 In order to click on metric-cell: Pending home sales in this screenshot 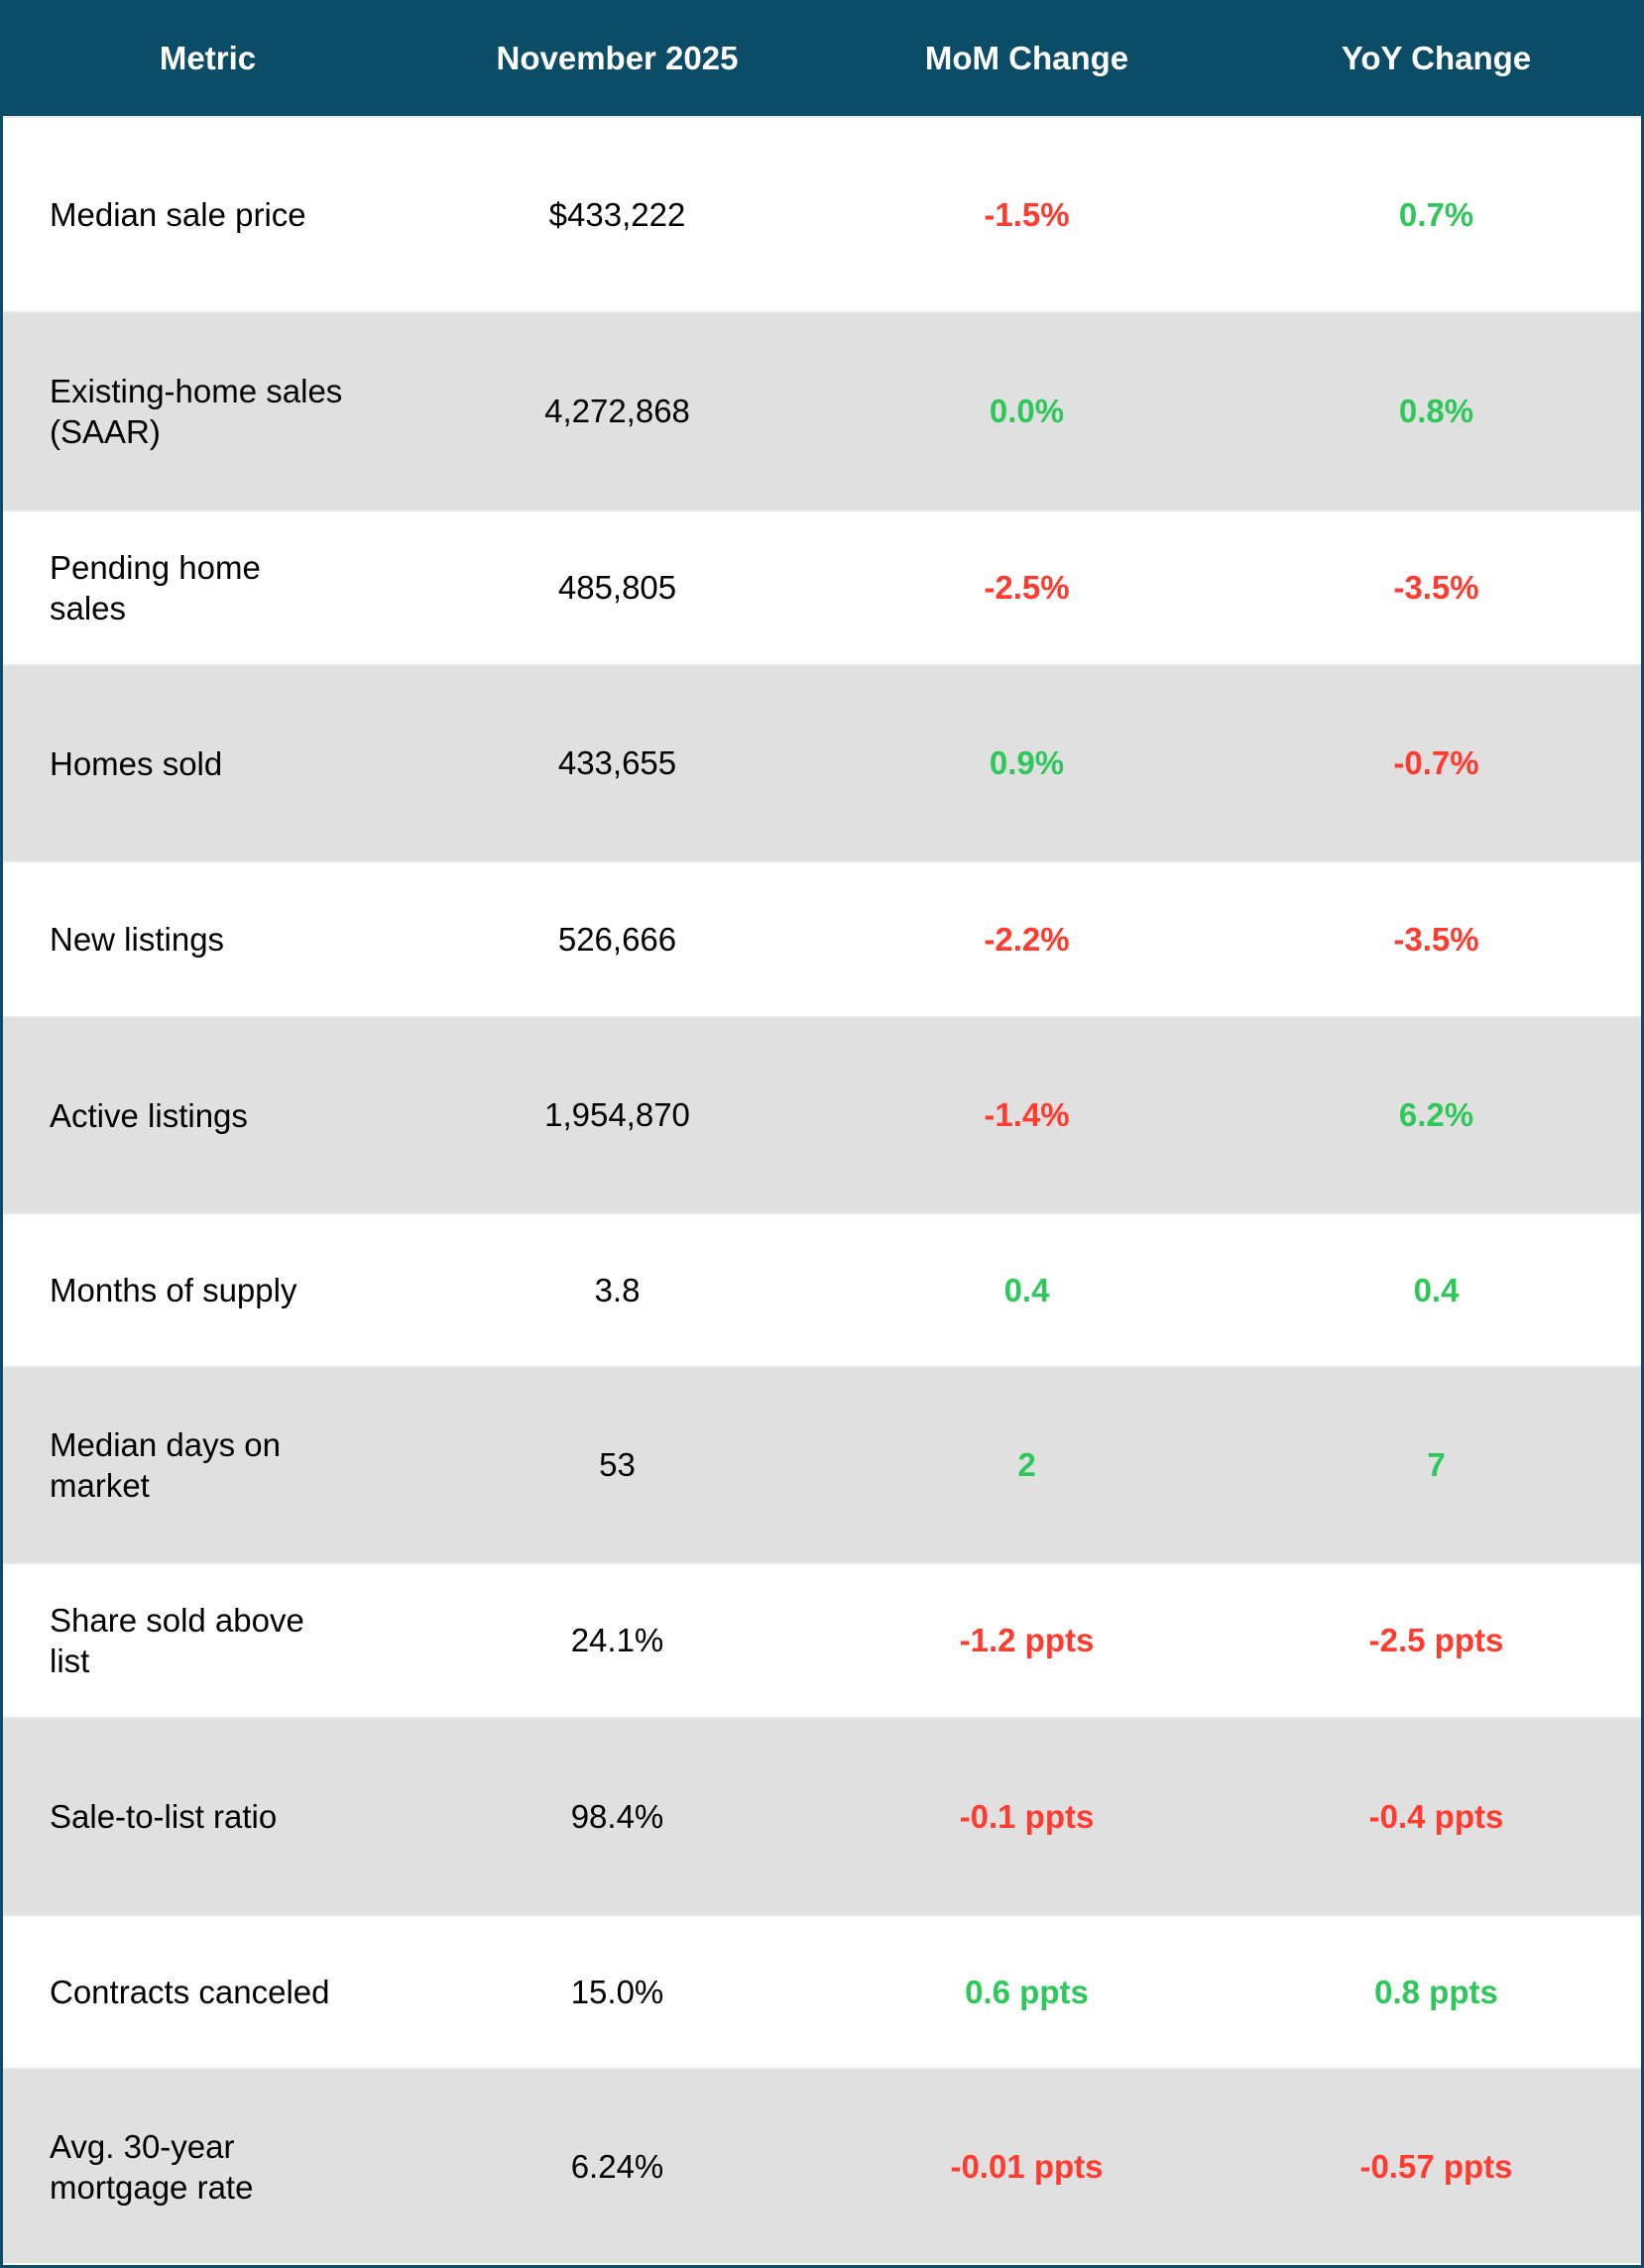, I will do `click(207, 587)`.